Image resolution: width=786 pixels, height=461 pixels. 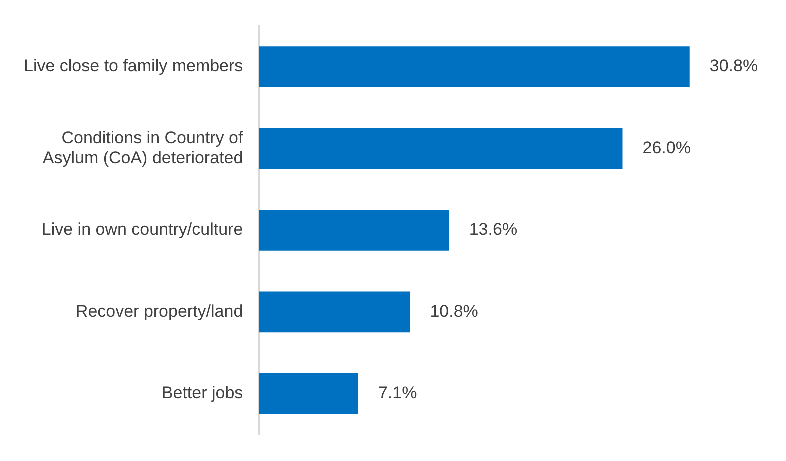 I want to click on data-label: 10.8%, so click(x=454, y=311).